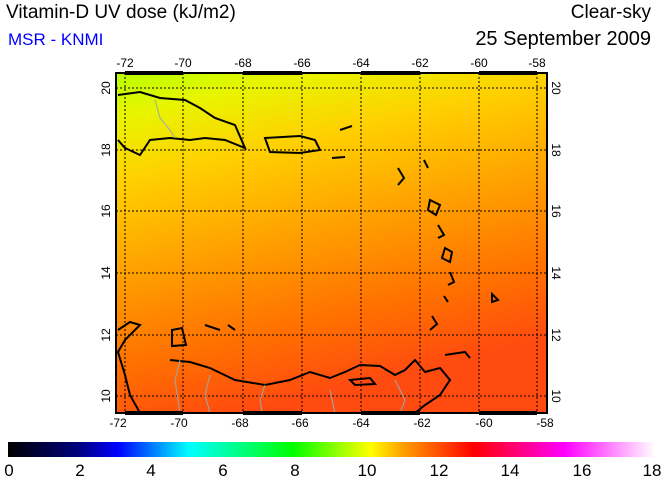 This screenshot has height=480, width=665. What do you see at coordinates (367, 470) in the screenshot?
I see `colorbar-label: 10` at bounding box center [367, 470].